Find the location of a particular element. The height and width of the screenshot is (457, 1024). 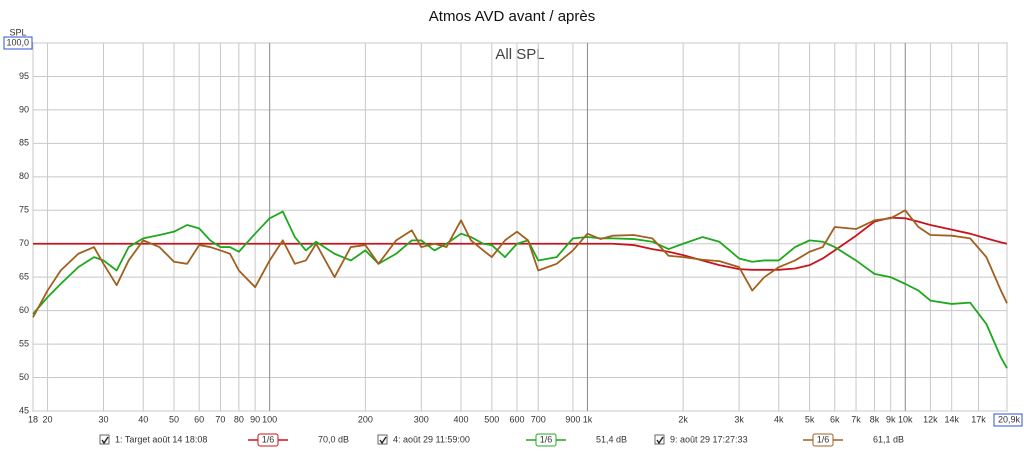

x-tick-label: 60 is located at coordinates (199, 419).